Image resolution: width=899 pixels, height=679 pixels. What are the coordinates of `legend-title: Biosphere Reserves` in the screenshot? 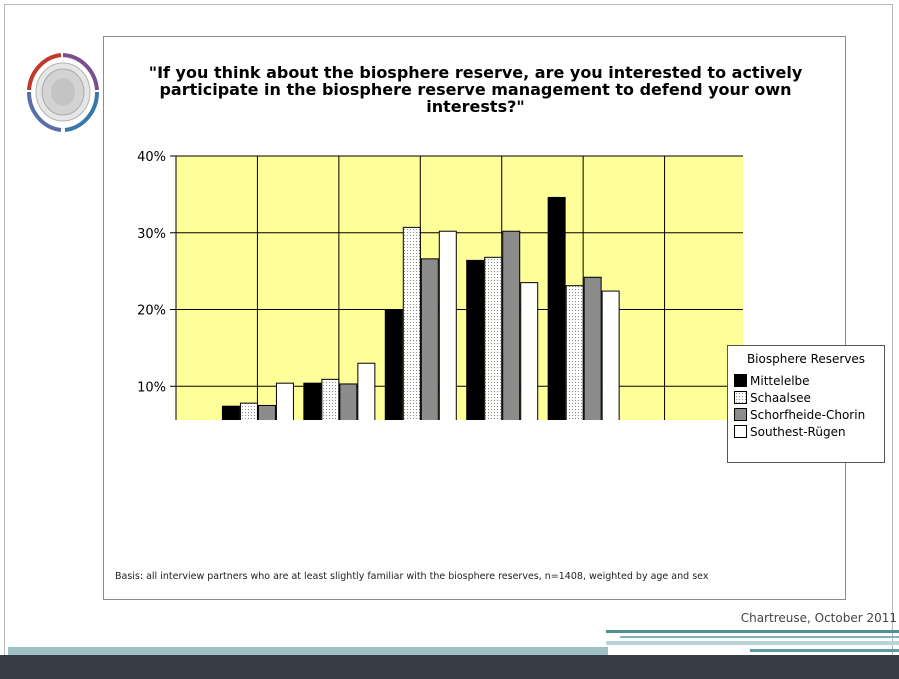 It's located at (806, 359).